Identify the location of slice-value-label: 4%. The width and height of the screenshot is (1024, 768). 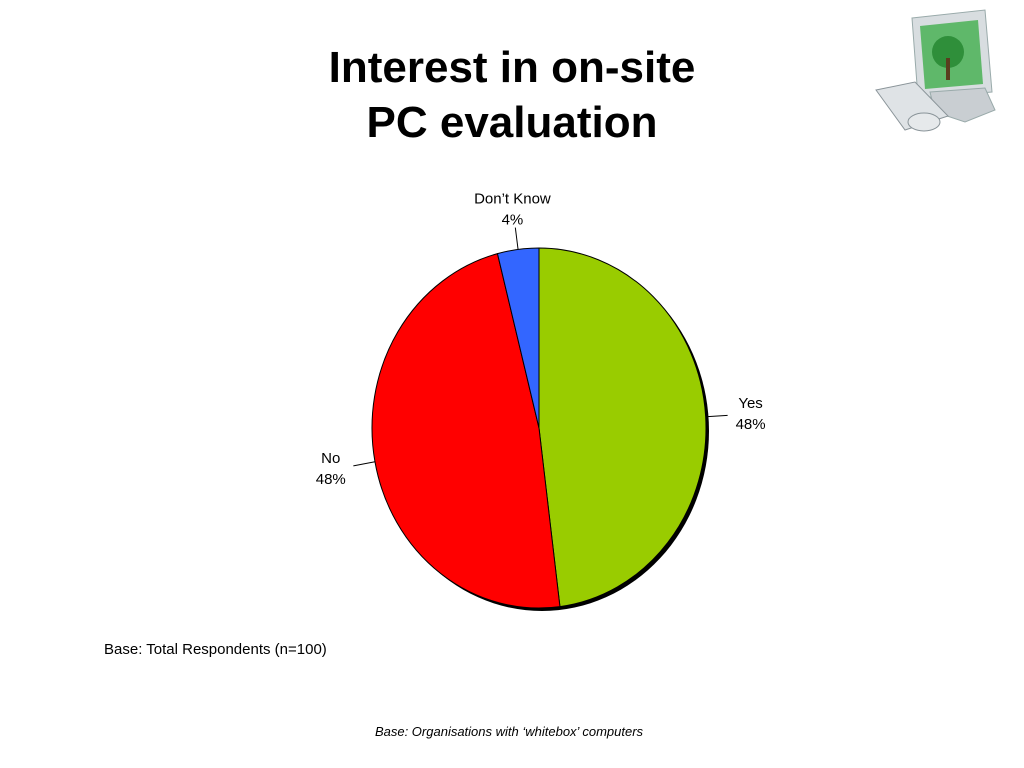
(513, 220).